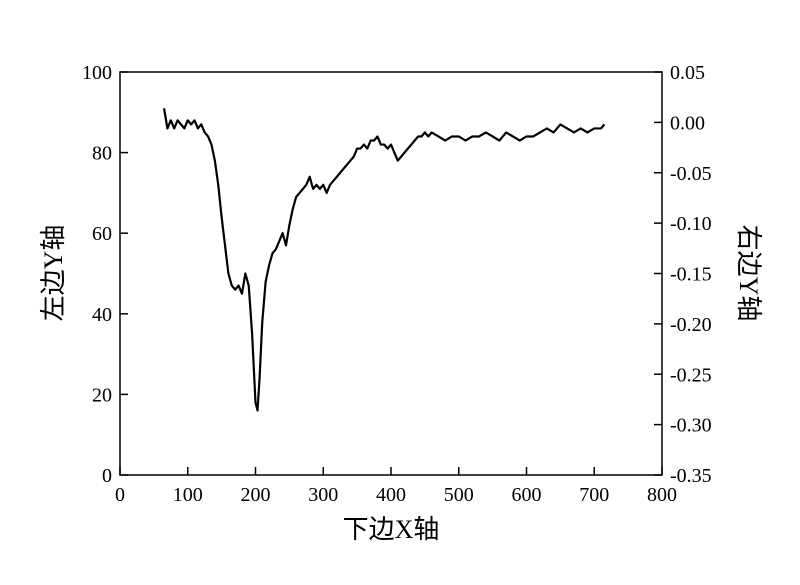 This screenshot has width=800, height=585. What do you see at coordinates (594, 495) in the screenshot?
I see `x-tick-label: 700` at bounding box center [594, 495].